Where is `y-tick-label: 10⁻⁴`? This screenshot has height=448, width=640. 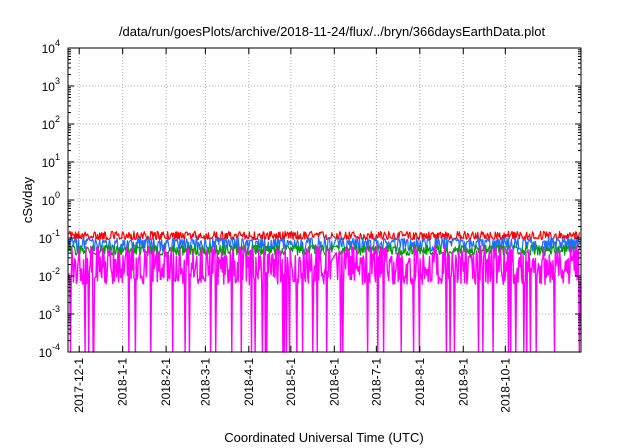
y-tick-label: 10⁻⁴ is located at coordinates (49, 351).